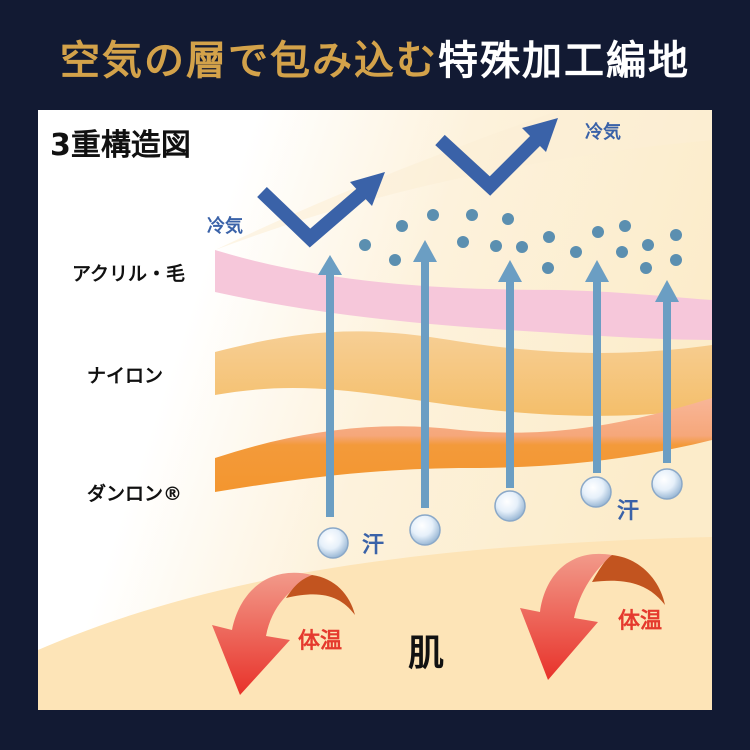 The width and height of the screenshot is (750, 750). I want to click on cold-air-label-1: 冷気, so click(225, 226).